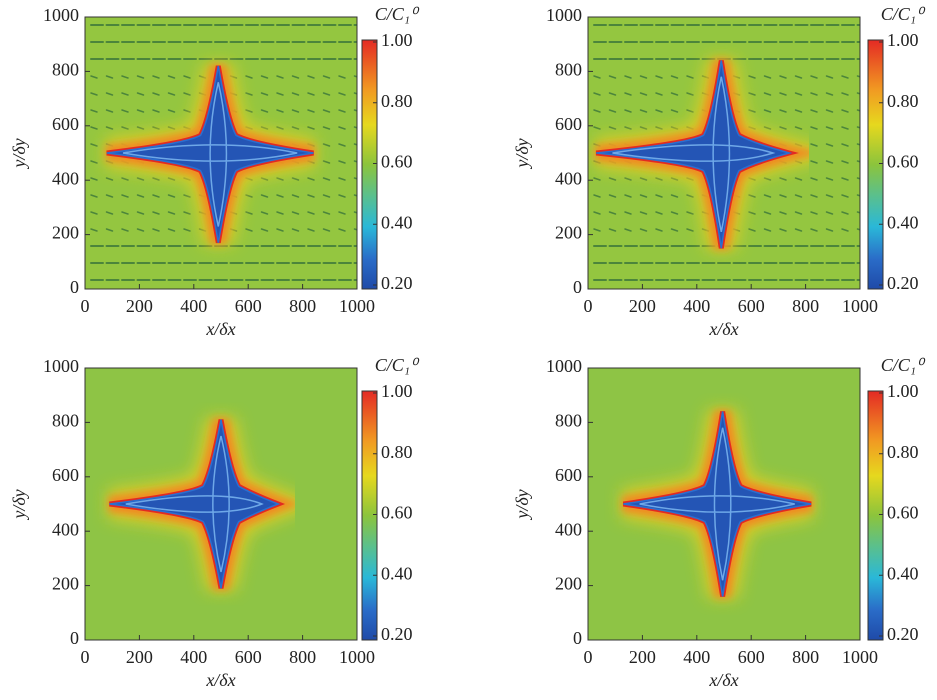 The image size is (937, 700). What do you see at coordinates (642, 306) in the screenshot?
I see `x-tick-label: 200` at bounding box center [642, 306].